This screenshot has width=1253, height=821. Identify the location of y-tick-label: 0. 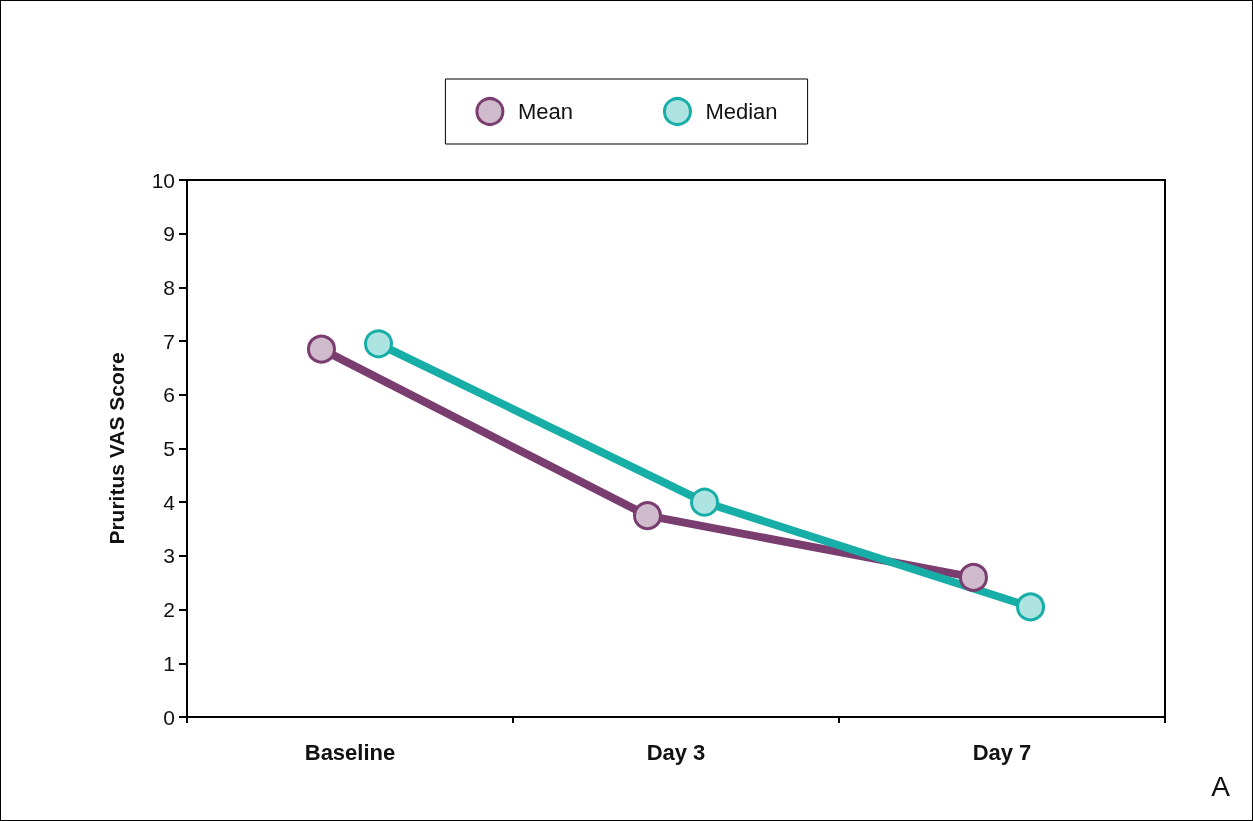
(169, 717).